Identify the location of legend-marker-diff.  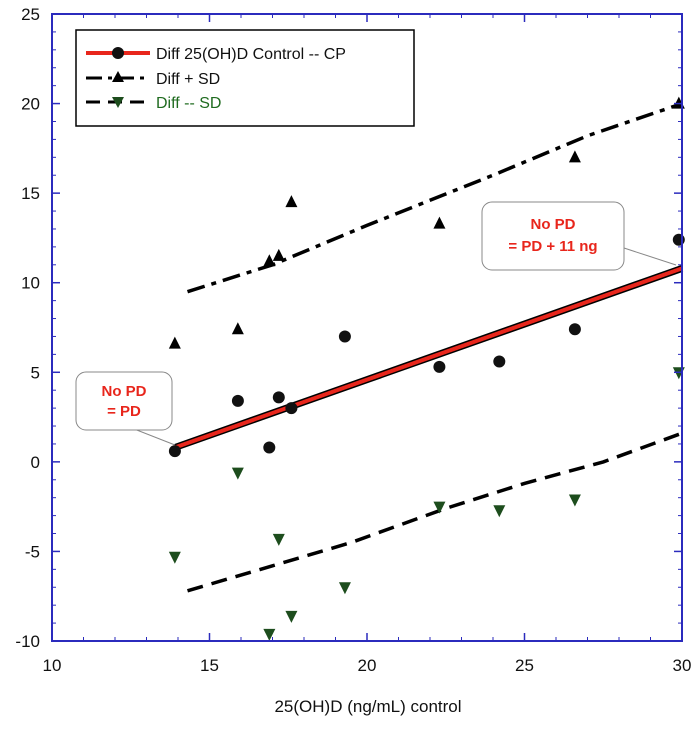
(118, 53).